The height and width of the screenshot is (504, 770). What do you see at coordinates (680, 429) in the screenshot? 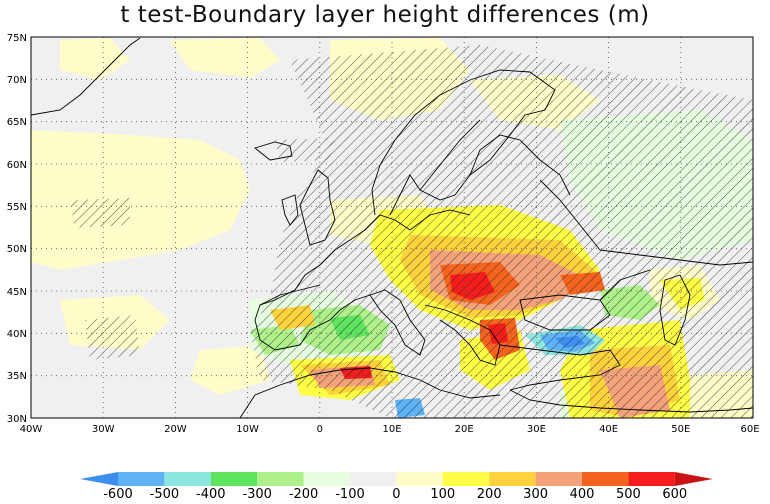
I see `lon-label: 50E` at bounding box center [680, 429].